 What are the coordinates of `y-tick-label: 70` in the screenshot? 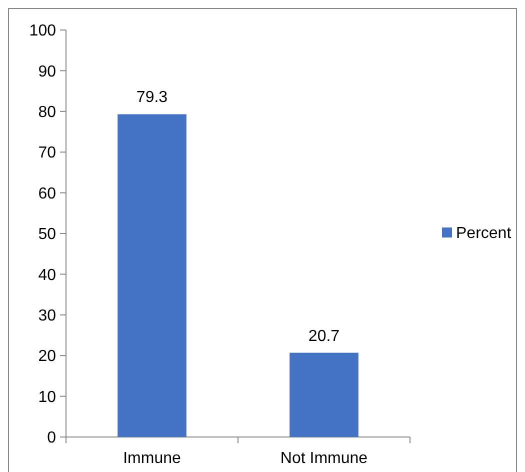 It's located at (47, 153).